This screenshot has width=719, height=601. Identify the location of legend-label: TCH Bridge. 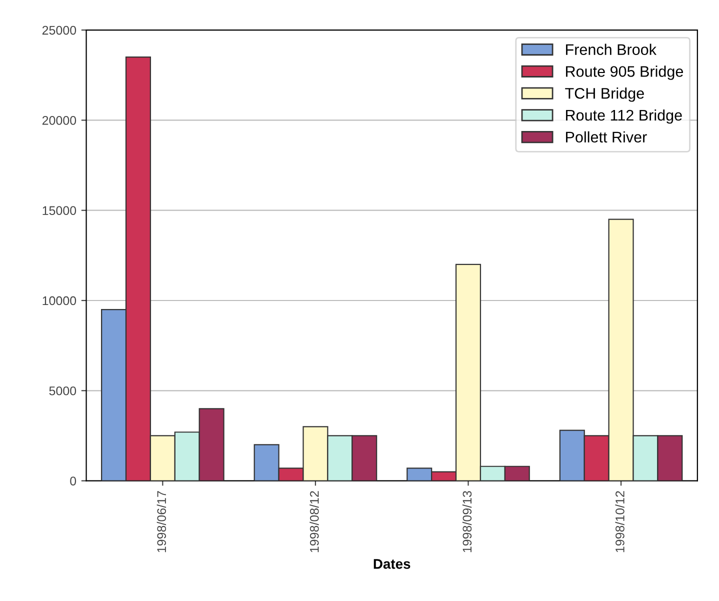
(604, 95).